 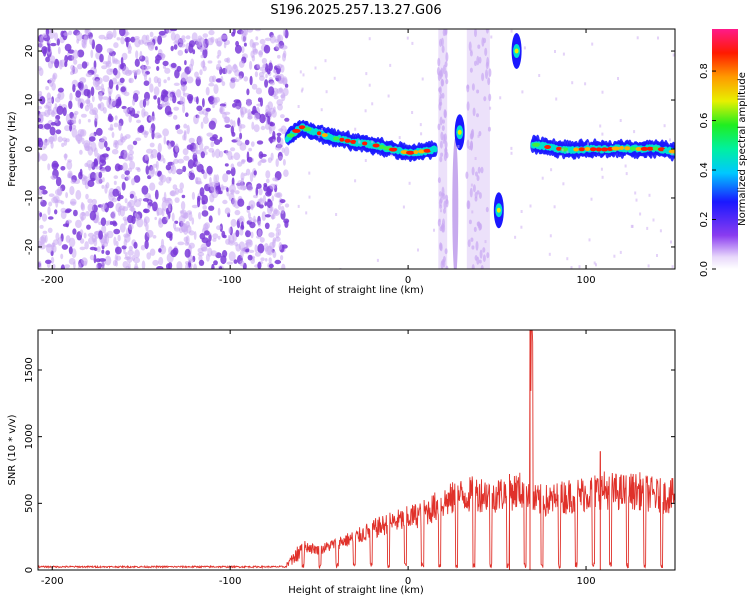 What do you see at coordinates (230, 280) in the screenshot?
I see `spectrogram-x-tick-label: -100` at bounding box center [230, 280].